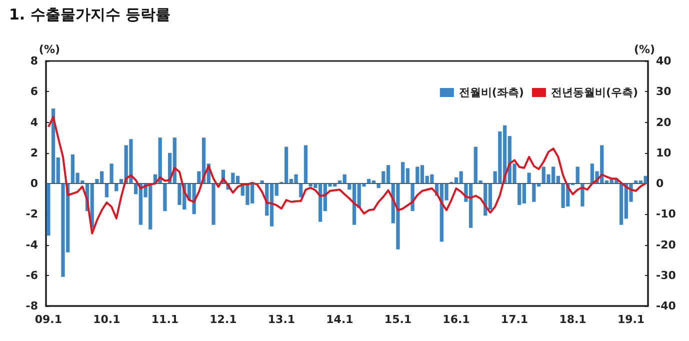 Image resolution: width=689 pixels, height=341 pixels. I want to click on y2-tick-label: -20, so click(666, 245).